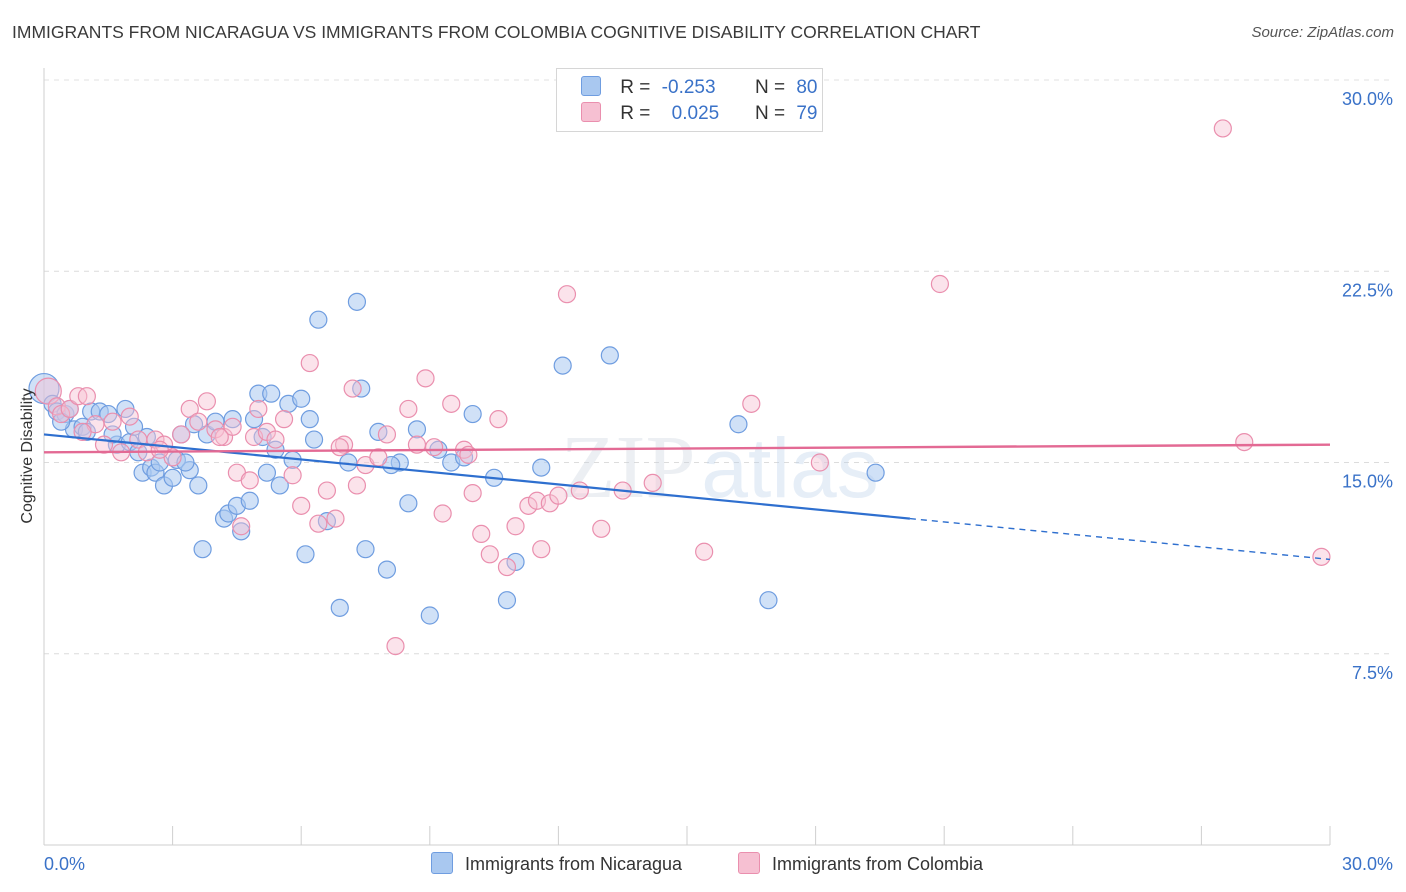 The image size is (1406, 892). Describe the element at coordinates (789, 468) in the screenshot. I see `watermark-atlas: atlas` at that location.